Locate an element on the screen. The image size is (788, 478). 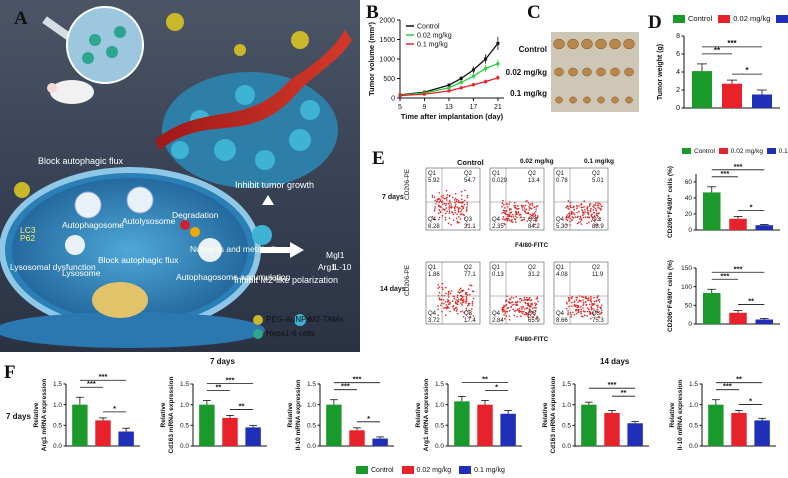
flow-q4-value: 8.28 is located at coordinates (434, 227).